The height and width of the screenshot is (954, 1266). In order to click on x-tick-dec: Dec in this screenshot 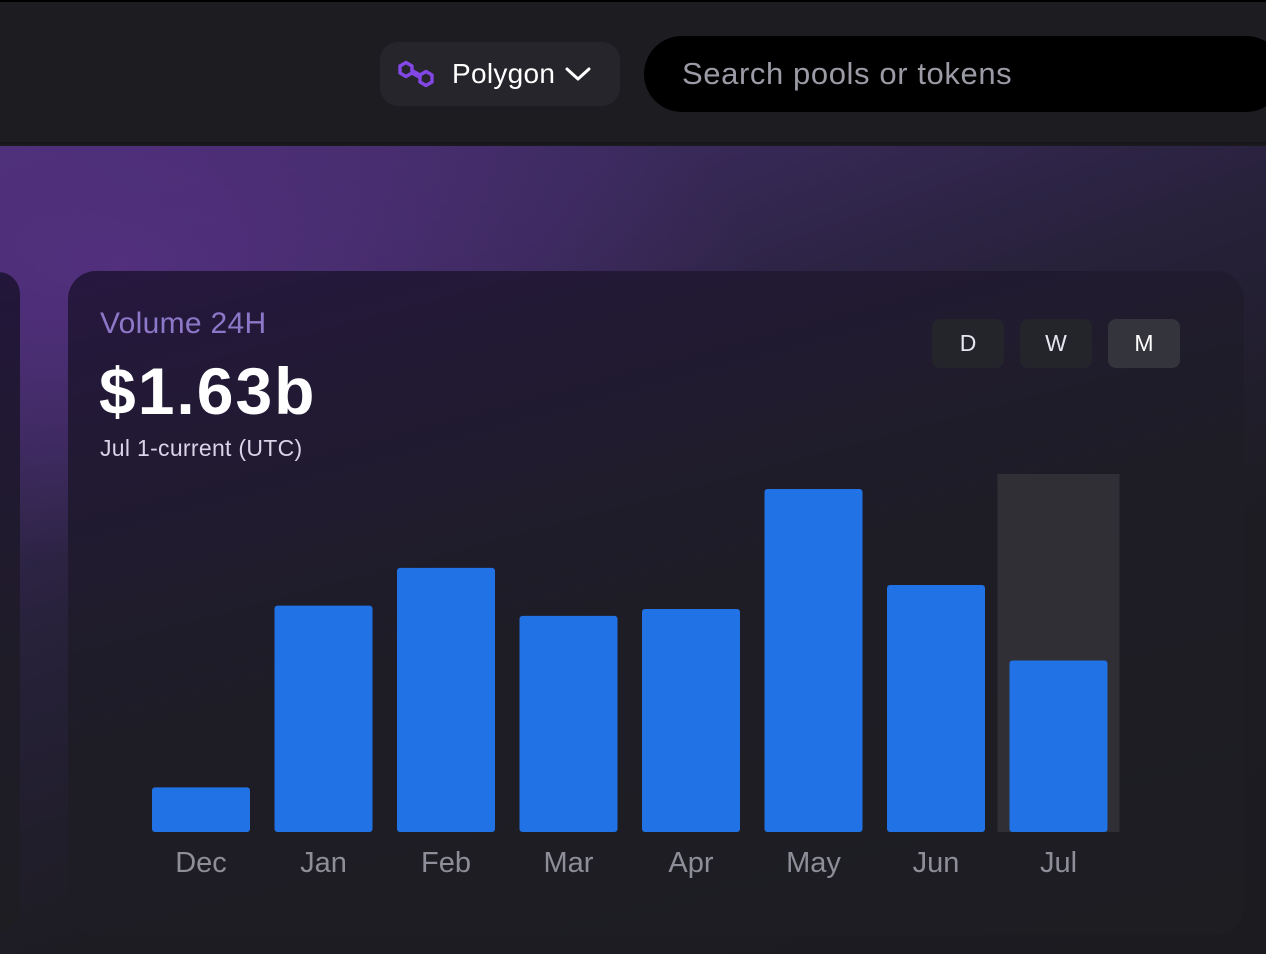, I will do `click(201, 863)`.